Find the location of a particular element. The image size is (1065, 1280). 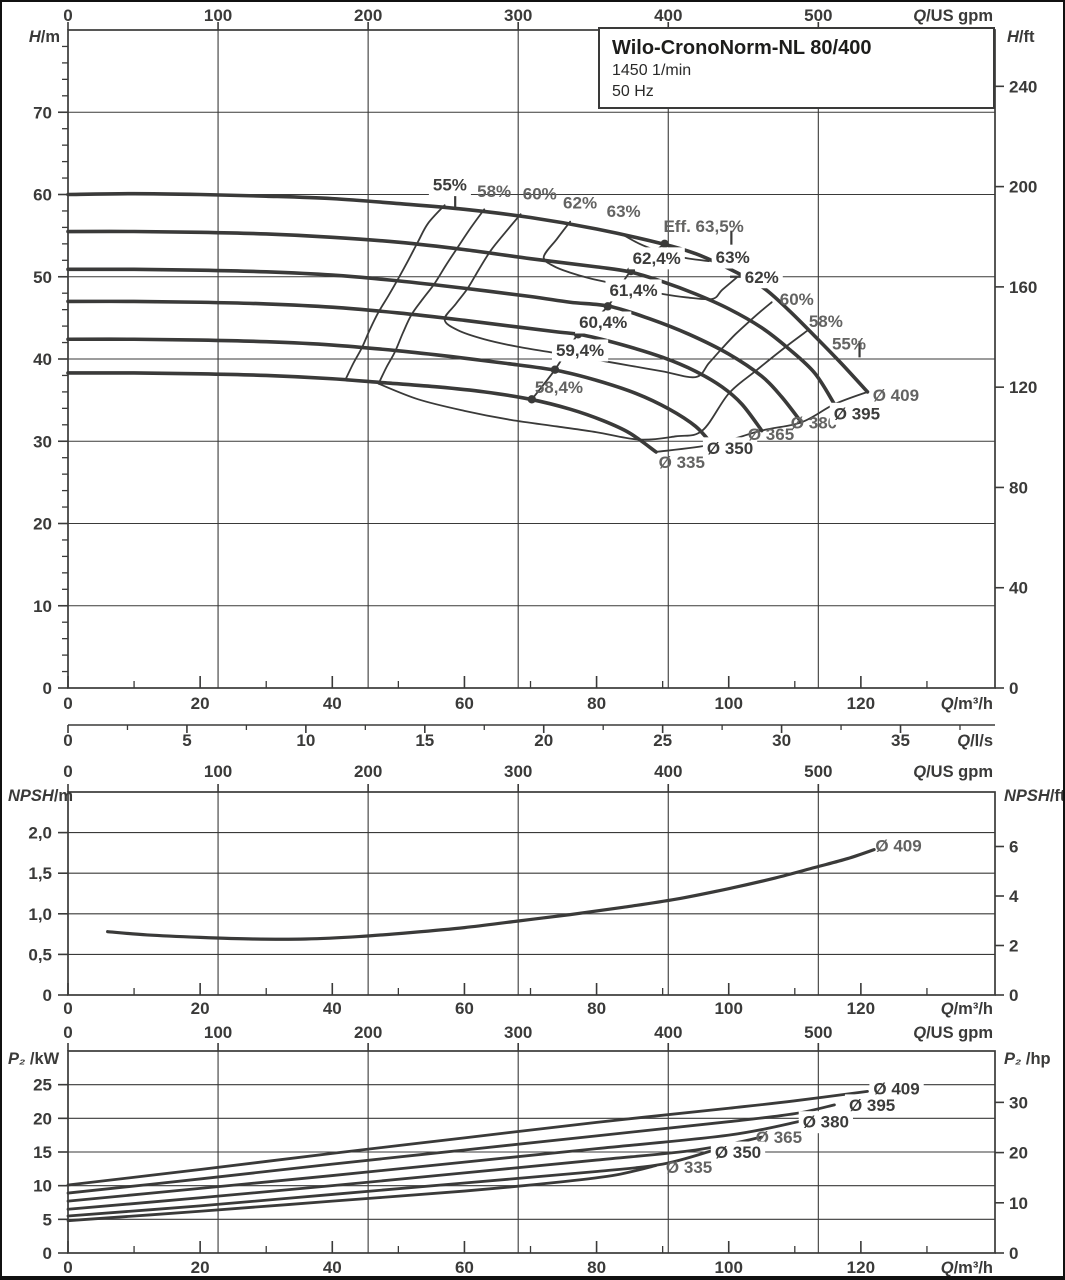

axis-title: H/m is located at coordinates (44, 37).